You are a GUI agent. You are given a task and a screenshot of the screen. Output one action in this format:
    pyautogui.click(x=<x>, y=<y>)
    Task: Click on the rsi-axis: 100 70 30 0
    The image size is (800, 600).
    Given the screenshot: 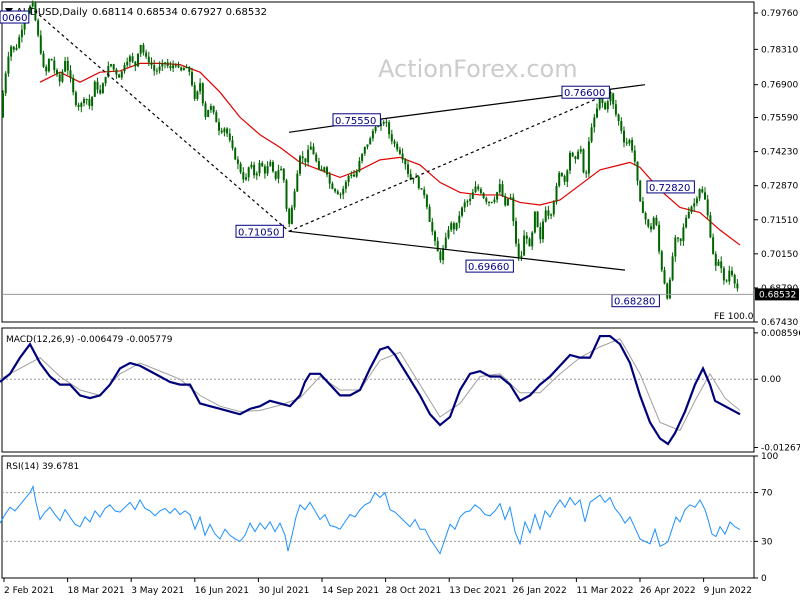 What is the action you would take?
    pyautogui.click(x=766, y=518)
    